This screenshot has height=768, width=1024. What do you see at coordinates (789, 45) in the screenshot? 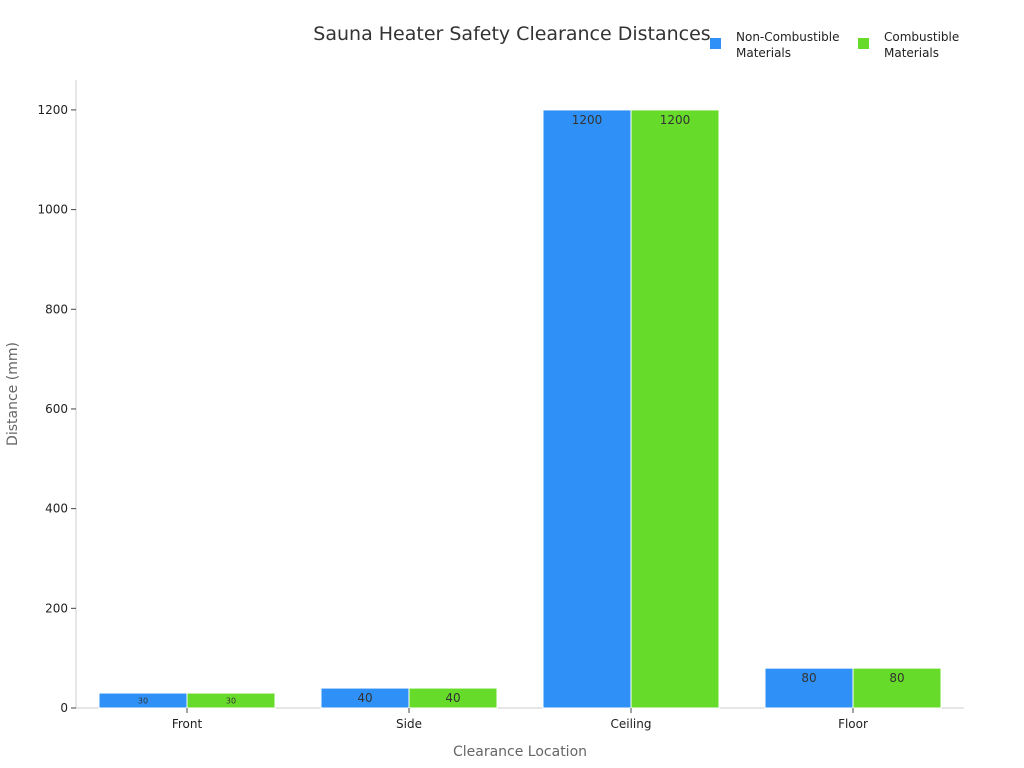
I see `legend-label-non-combustible: Non-Combustible Materials` at bounding box center [789, 45].